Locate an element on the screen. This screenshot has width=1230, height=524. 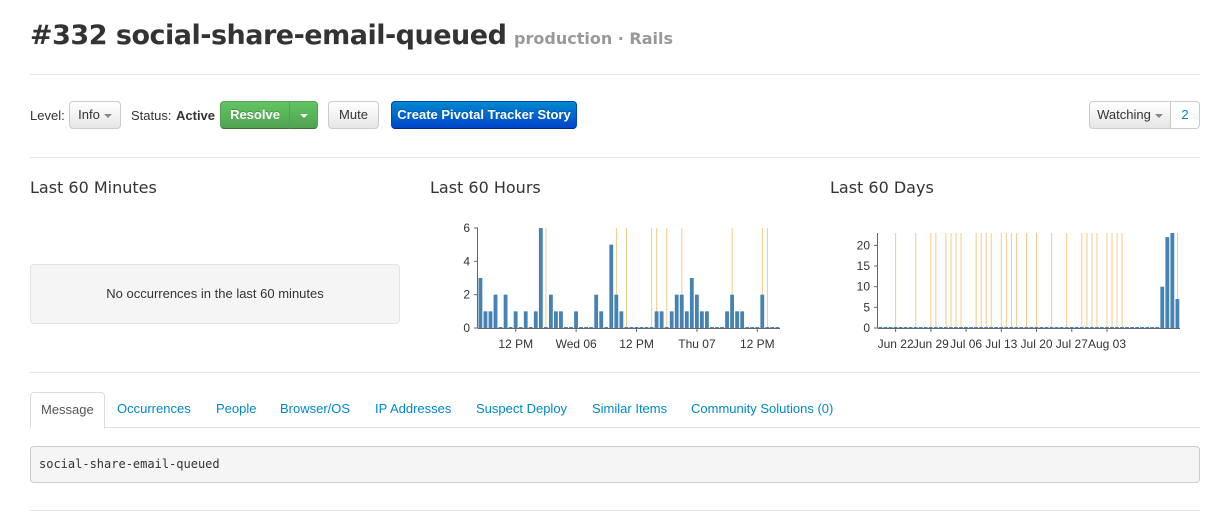
tab-message: Message is located at coordinates (67, 410).